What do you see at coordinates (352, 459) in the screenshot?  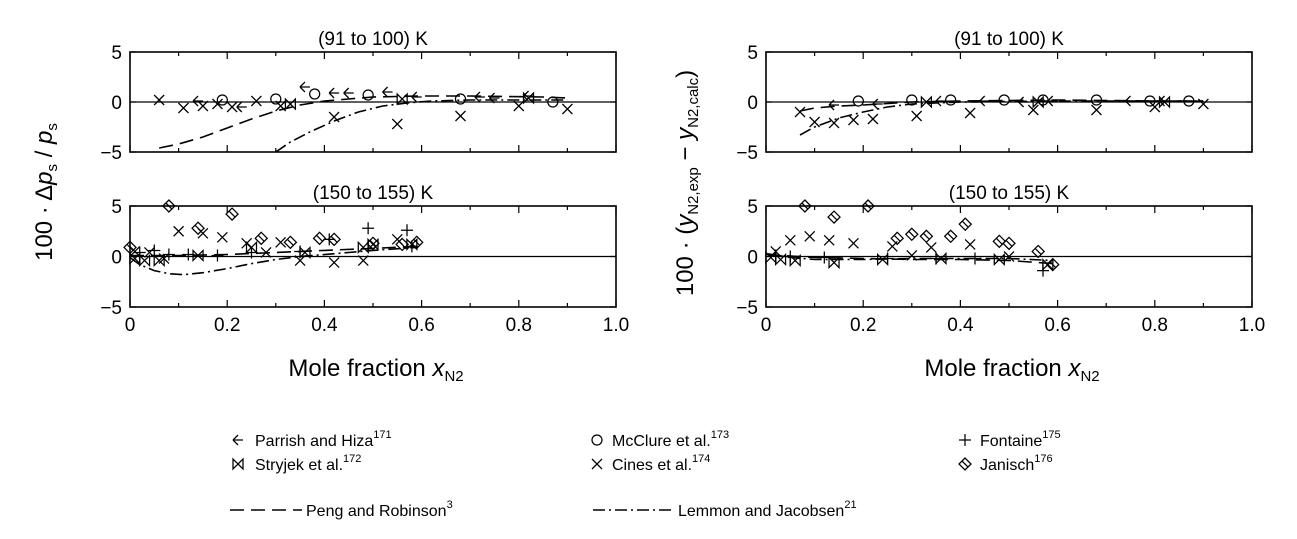 I see `legend-ref: 172` at bounding box center [352, 459].